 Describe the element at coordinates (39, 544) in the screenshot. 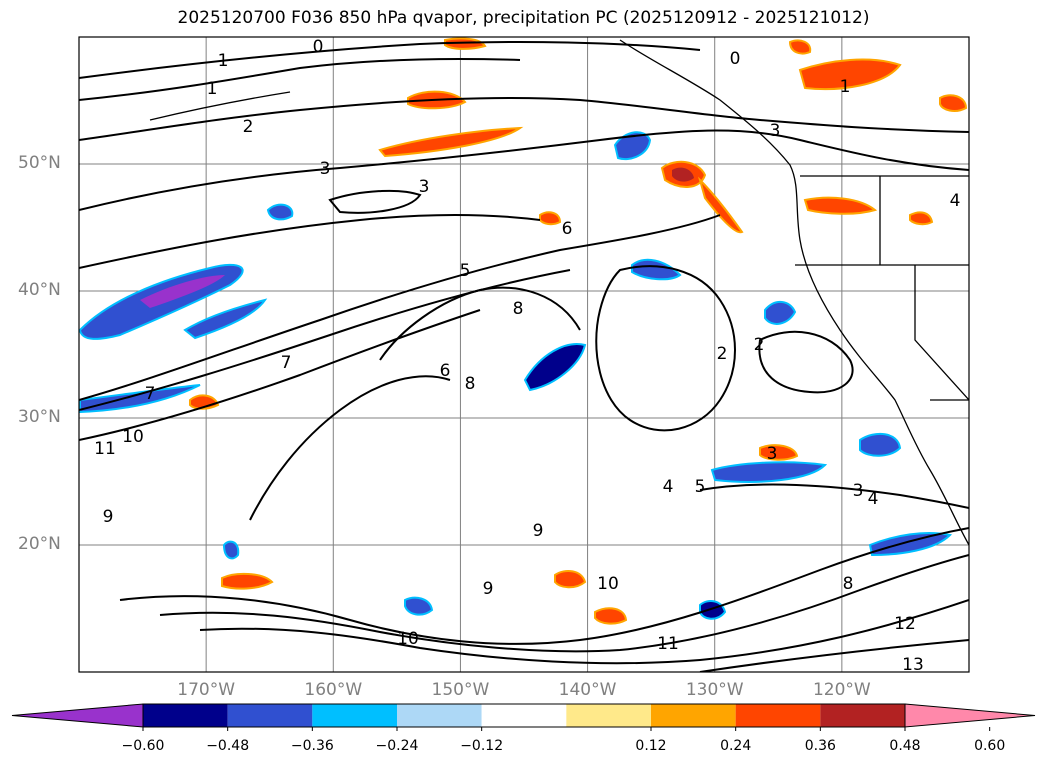

I see `latitude-label: 20°N` at that location.